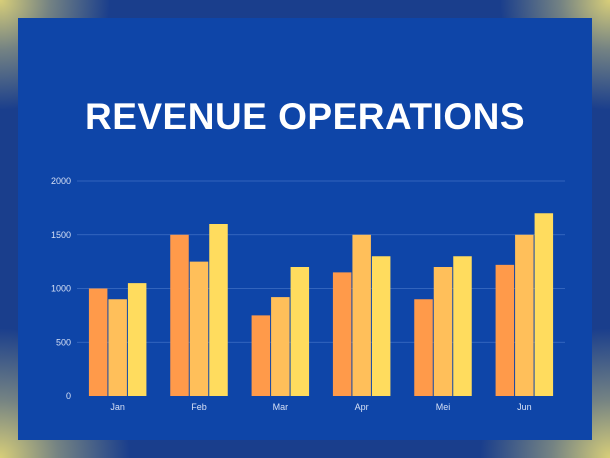 Image resolution: width=610 pixels, height=458 pixels. I want to click on y-tick-label: 1000, so click(61, 289).